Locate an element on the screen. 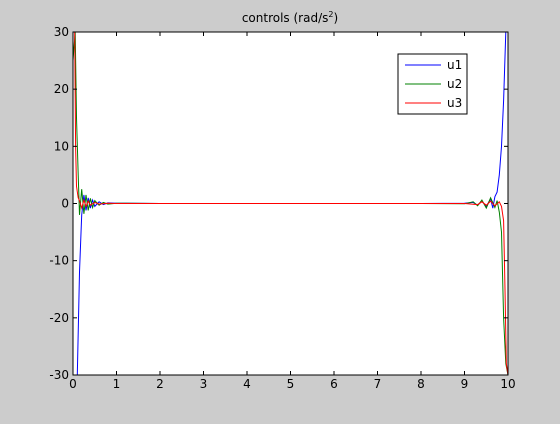 This screenshot has width=560, height=424. chart-title: controls (rad/s2) is located at coordinates (290, 17).